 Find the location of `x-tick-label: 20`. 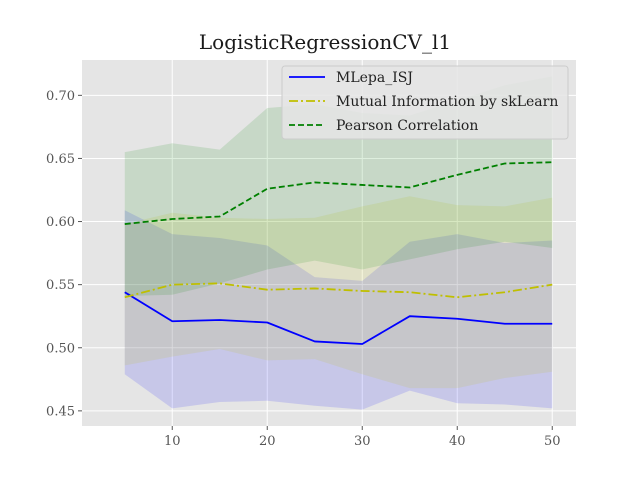

x-tick-label: 20 is located at coordinates (267, 441).